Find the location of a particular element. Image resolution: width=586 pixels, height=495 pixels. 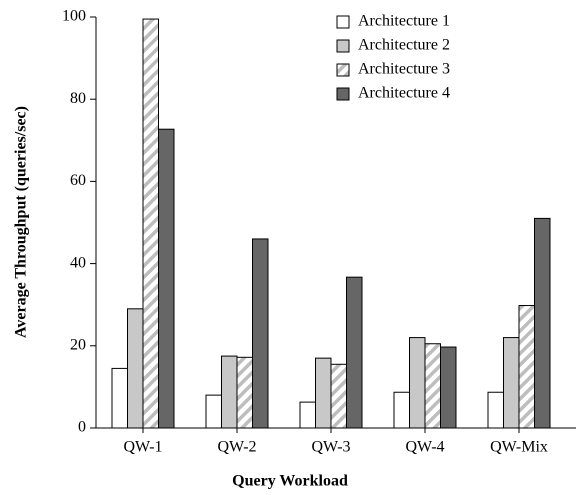

x-tick-label: QW-1 is located at coordinates (142, 447).